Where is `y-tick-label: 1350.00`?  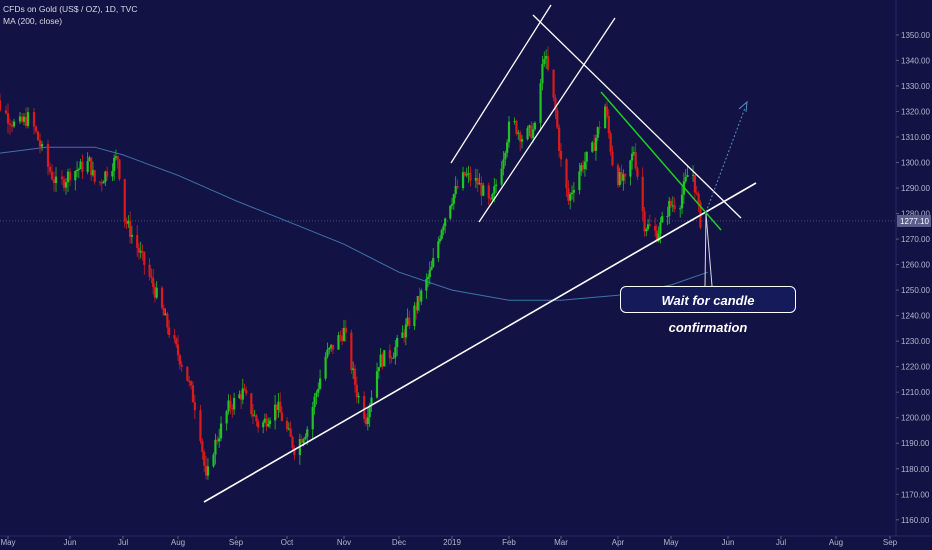
y-tick-label: 1350.00 is located at coordinates (915, 35).